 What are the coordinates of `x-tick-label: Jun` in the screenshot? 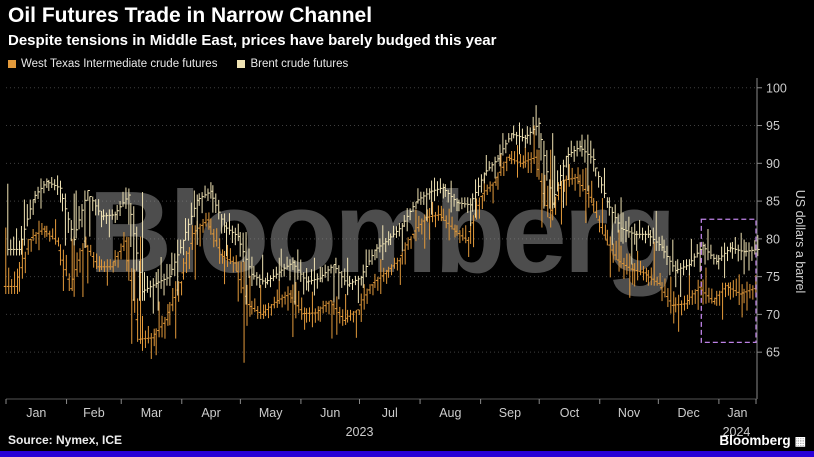 It's located at (330, 413).